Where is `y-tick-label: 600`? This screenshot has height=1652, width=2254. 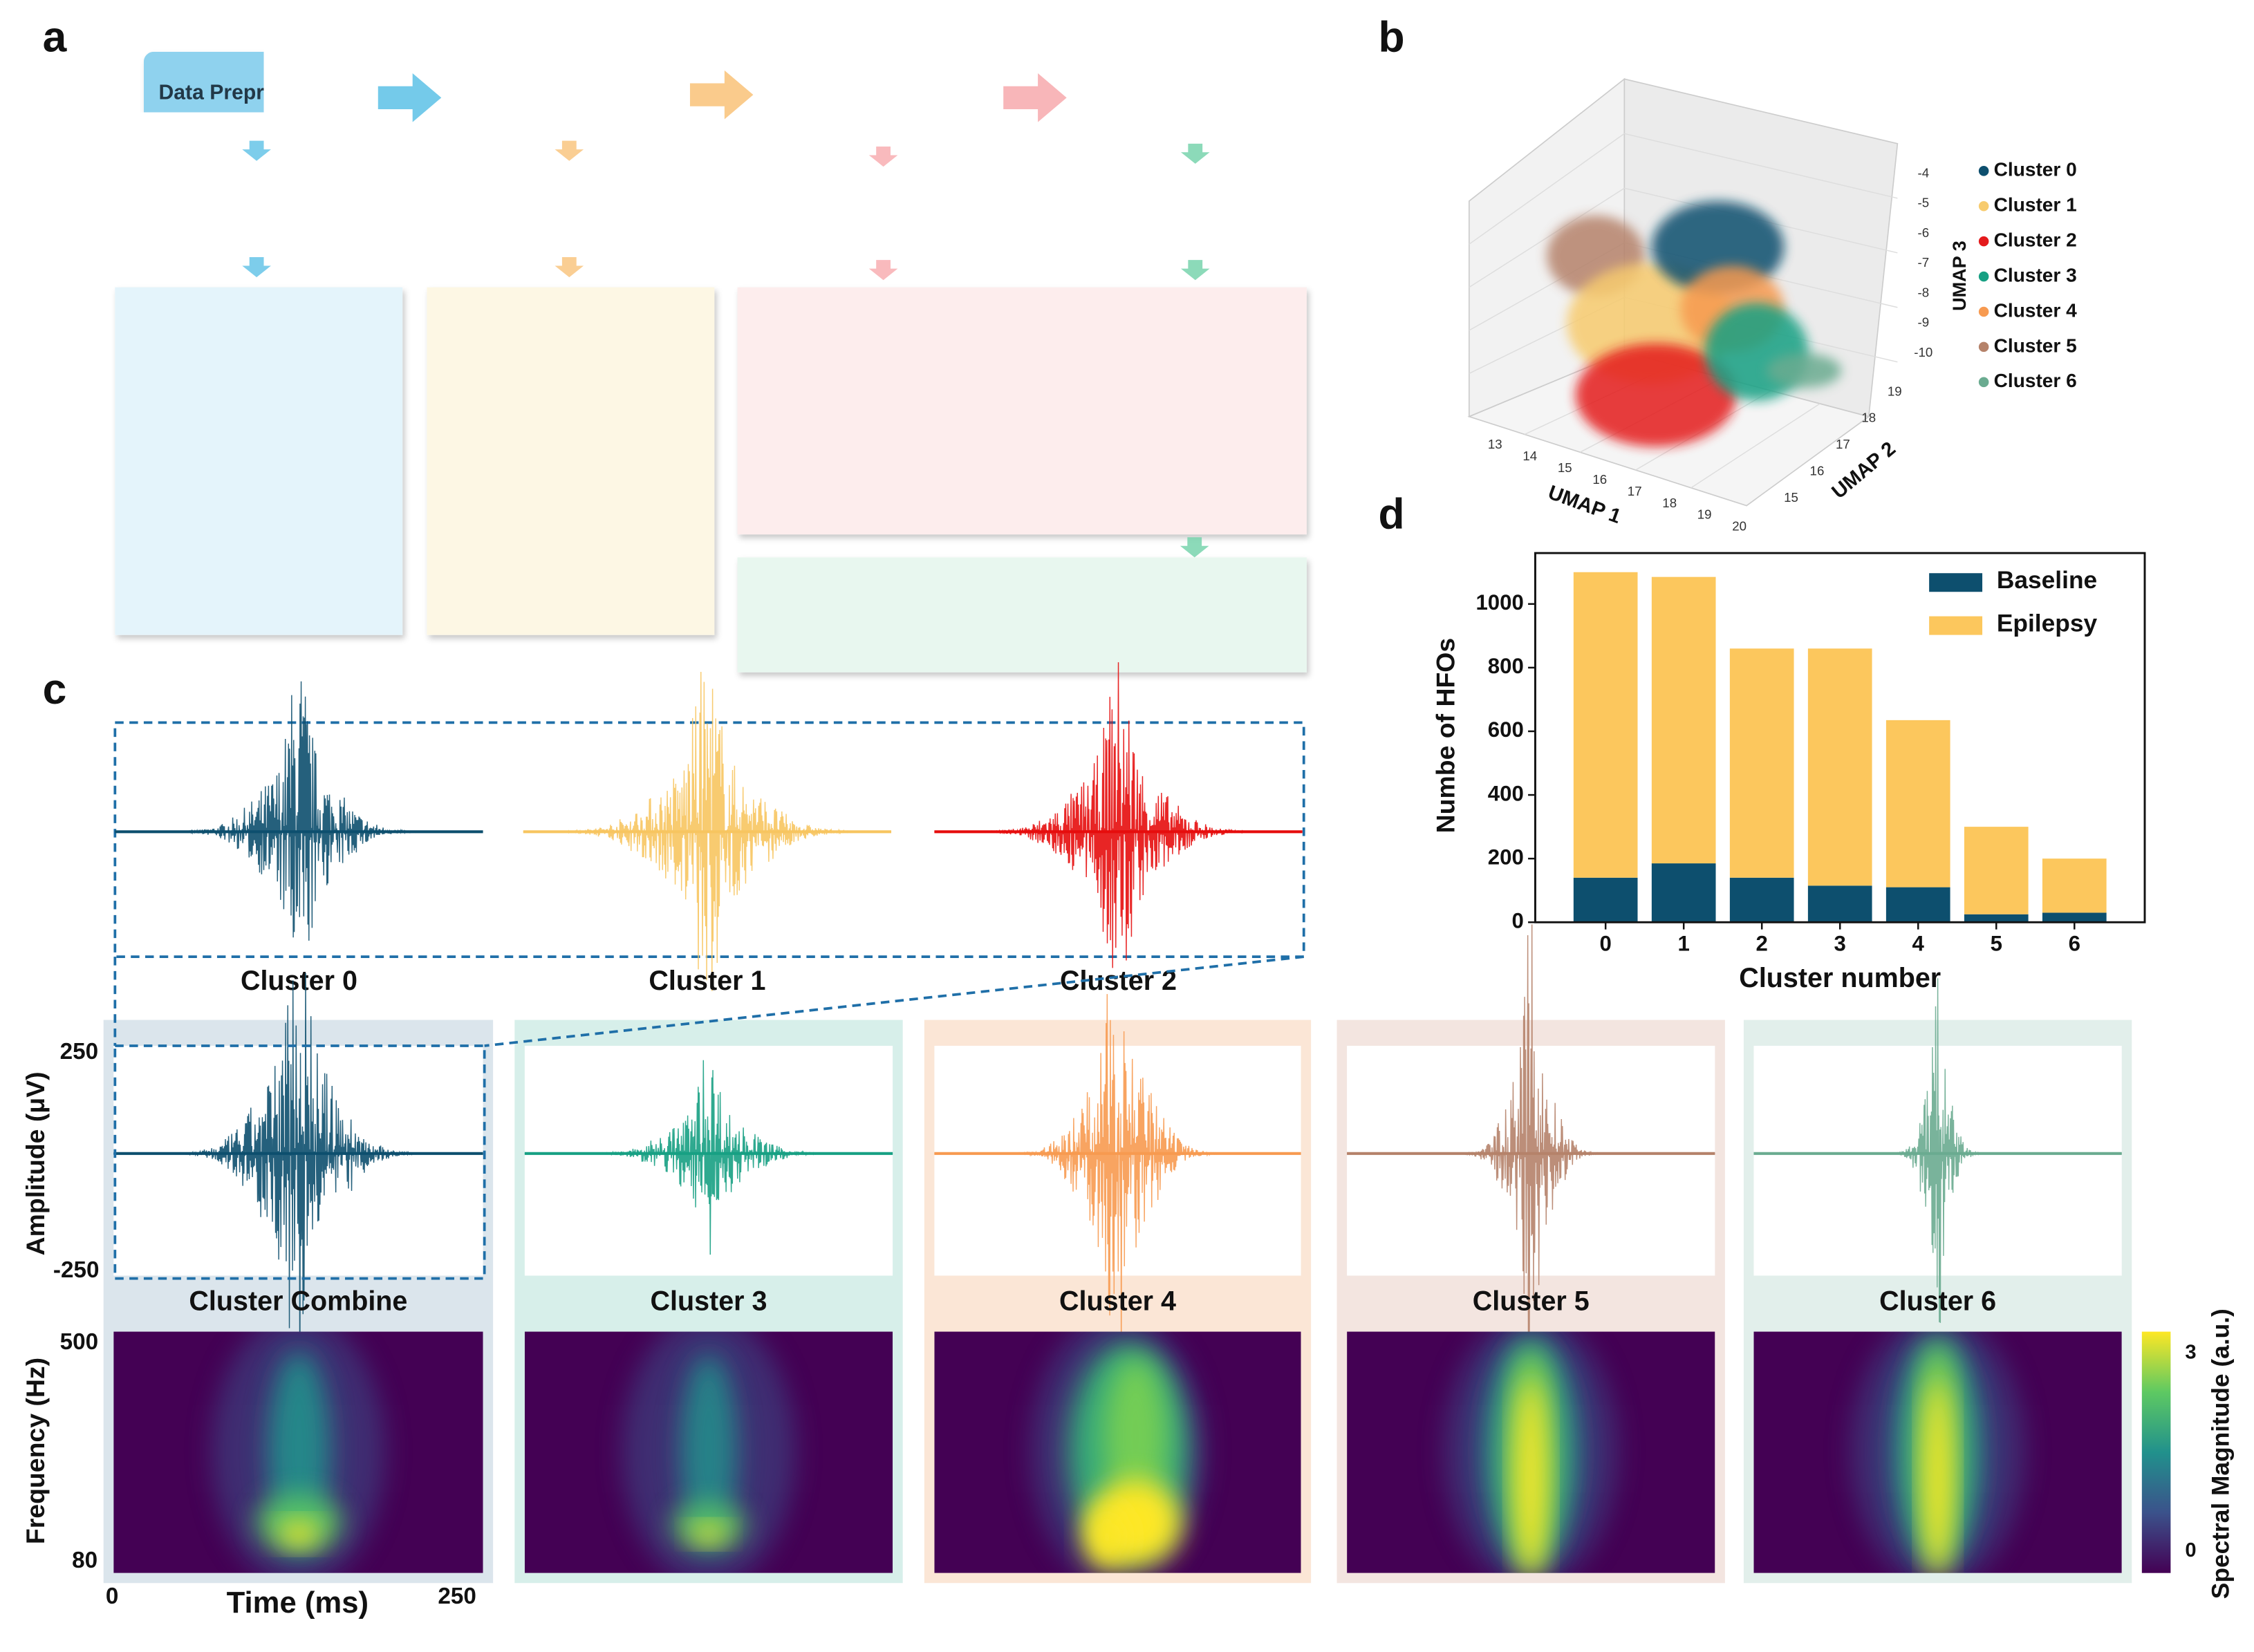
y-tick-label: 600 is located at coordinates (1506, 729).